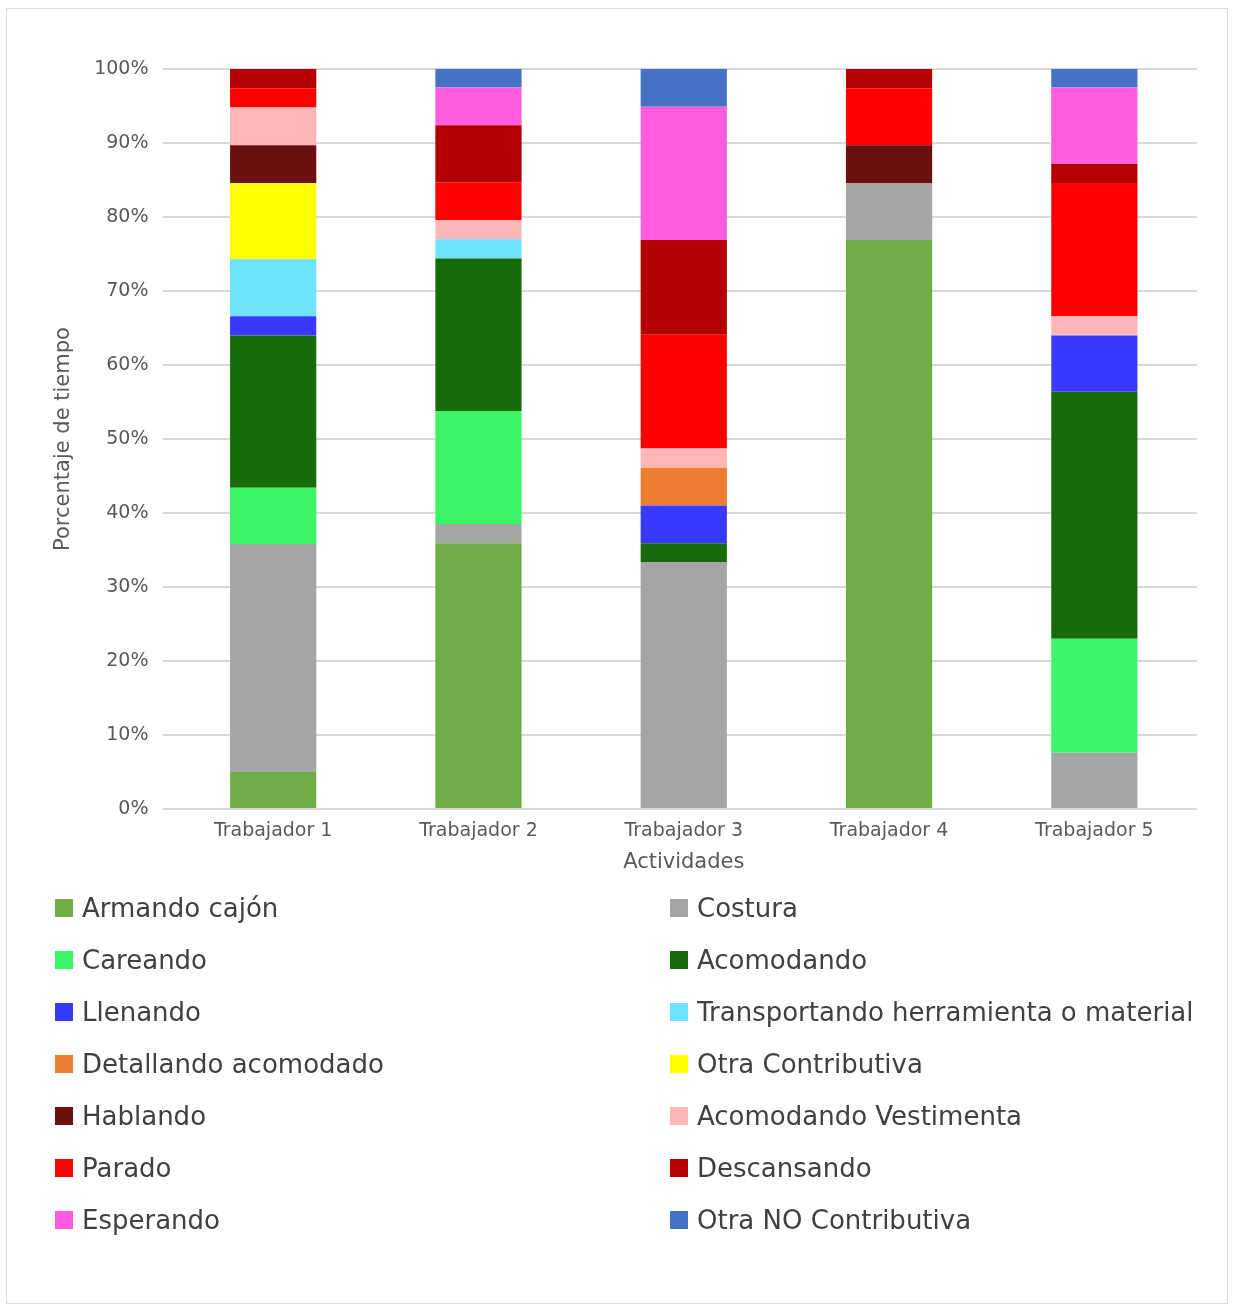 The image size is (1236, 1308). What do you see at coordinates (272, 829) in the screenshot?
I see `x-tick-label: Trabajador 1` at bounding box center [272, 829].